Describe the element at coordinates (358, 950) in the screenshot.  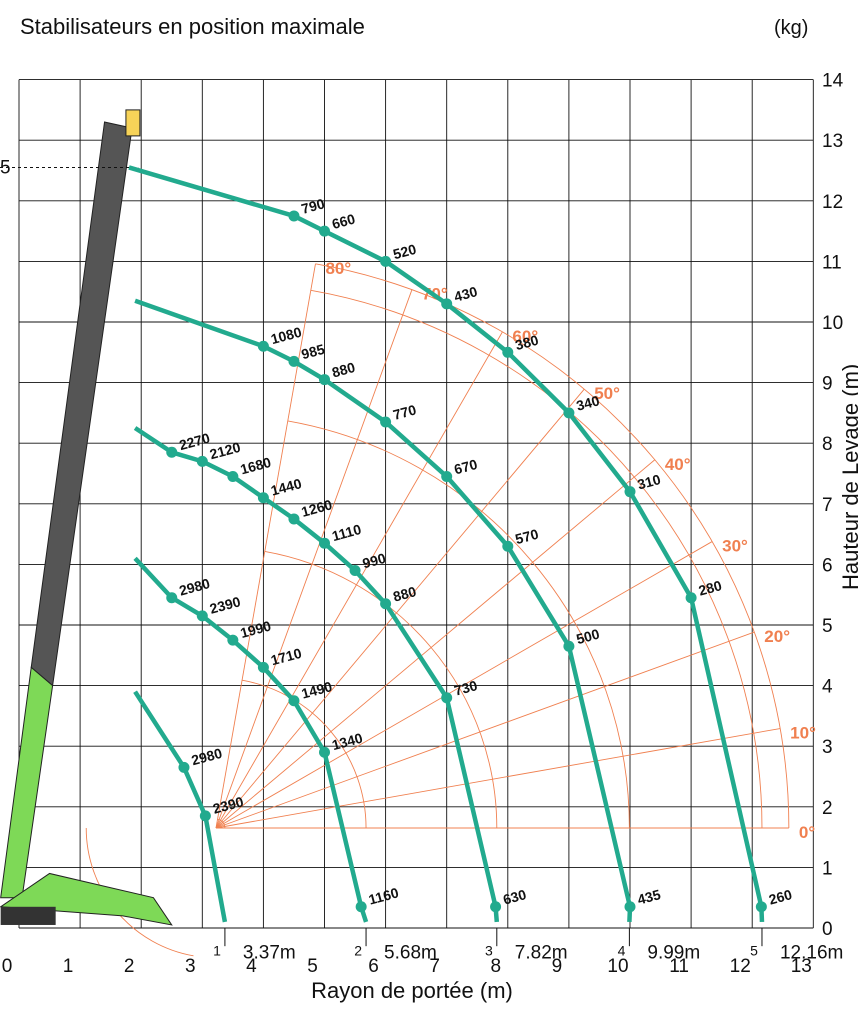
I see `boom-number: 2` at that location.